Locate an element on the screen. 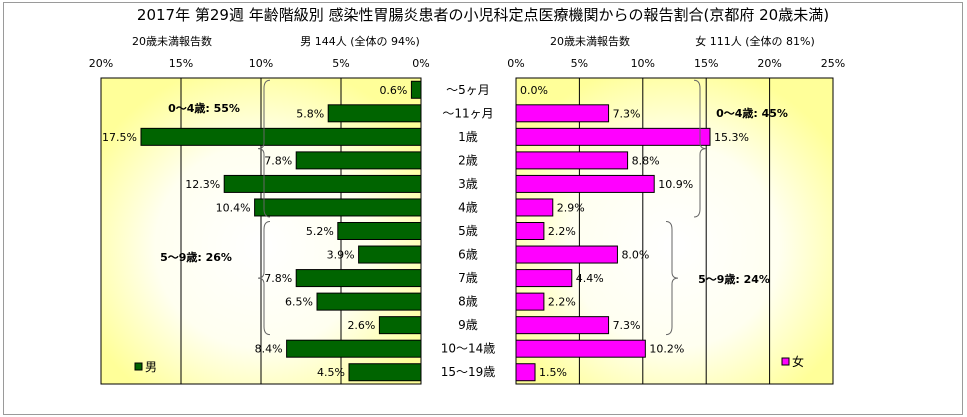 This screenshot has height=417, width=967. left-subtitle-total: 男 144人 (全体の 94%) is located at coordinates (360, 41).